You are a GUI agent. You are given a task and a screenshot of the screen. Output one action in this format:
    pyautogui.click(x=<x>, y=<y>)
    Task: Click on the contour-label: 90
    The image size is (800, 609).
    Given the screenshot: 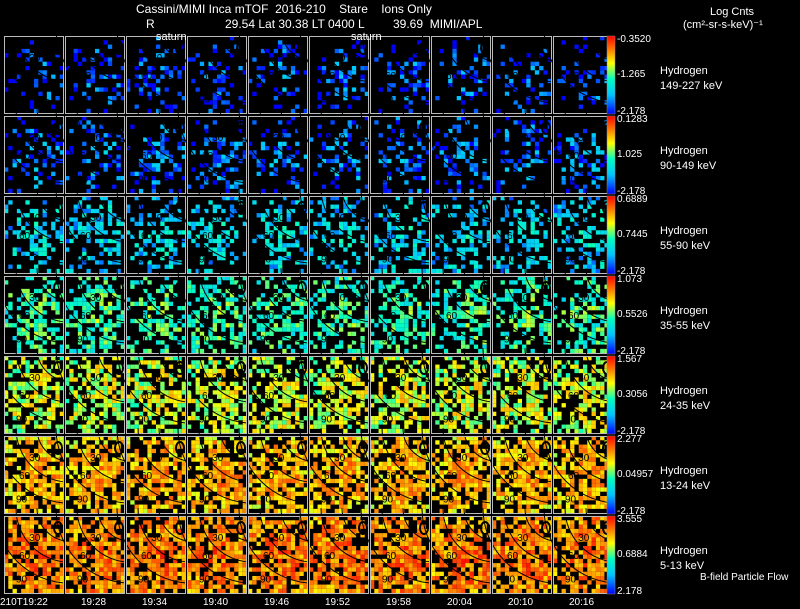 What is the action you would take?
    pyautogui.click(x=388, y=179)
    